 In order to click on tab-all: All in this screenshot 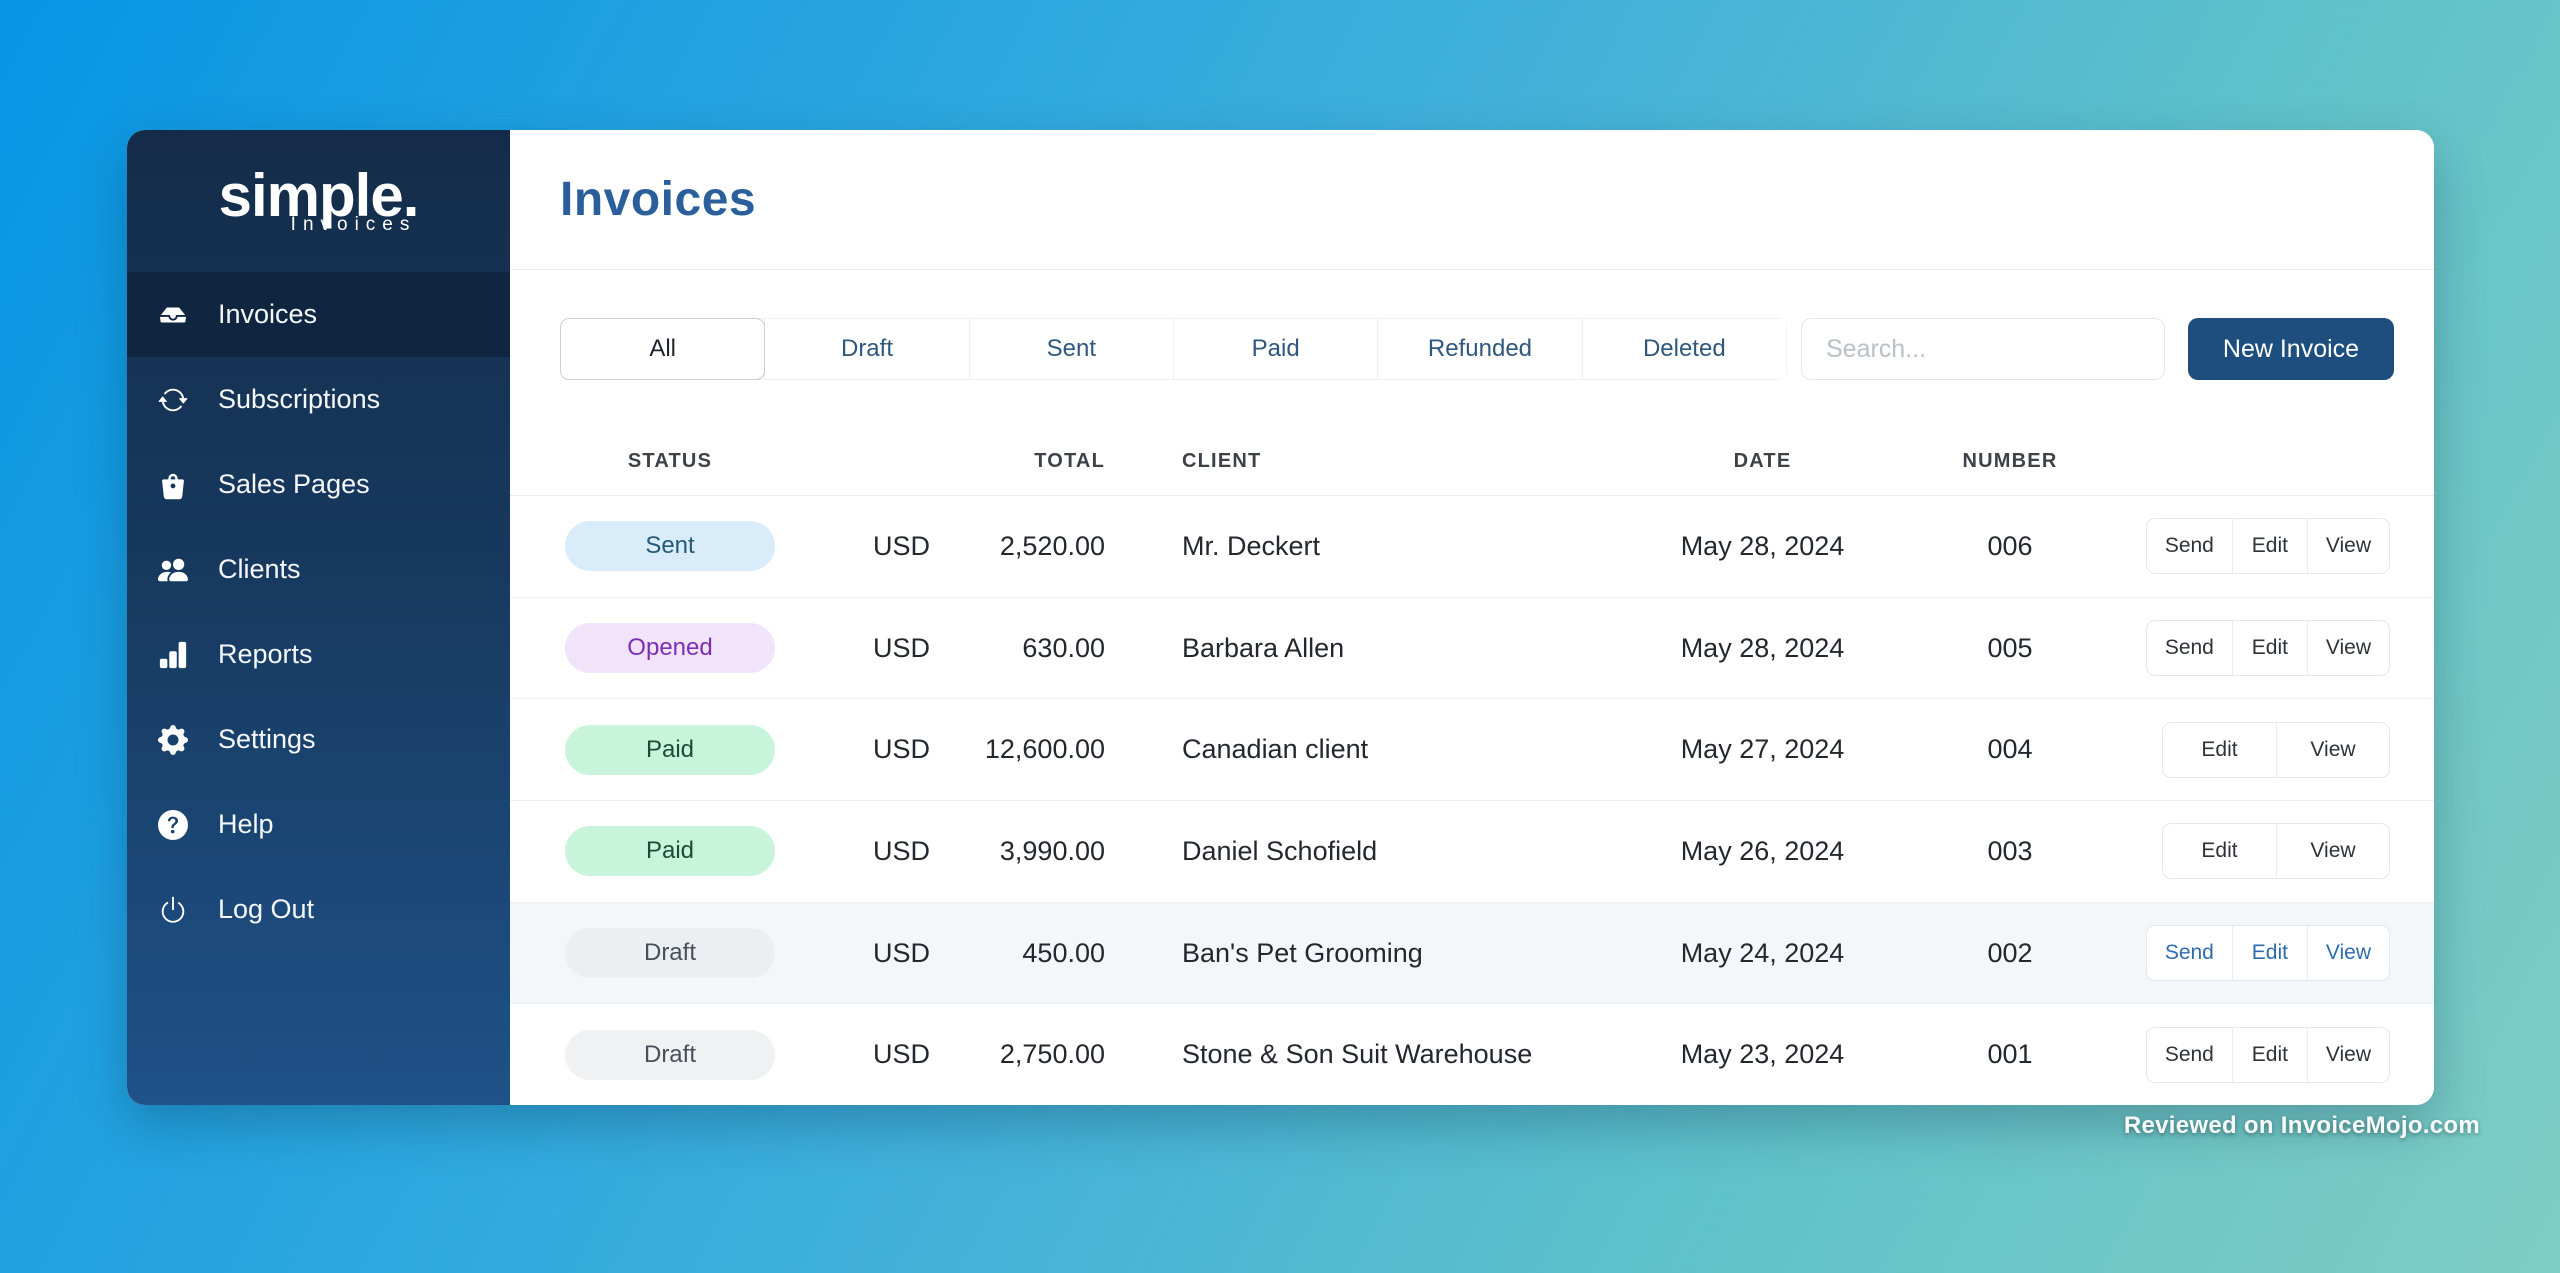, I will do `click(663, 349)`.